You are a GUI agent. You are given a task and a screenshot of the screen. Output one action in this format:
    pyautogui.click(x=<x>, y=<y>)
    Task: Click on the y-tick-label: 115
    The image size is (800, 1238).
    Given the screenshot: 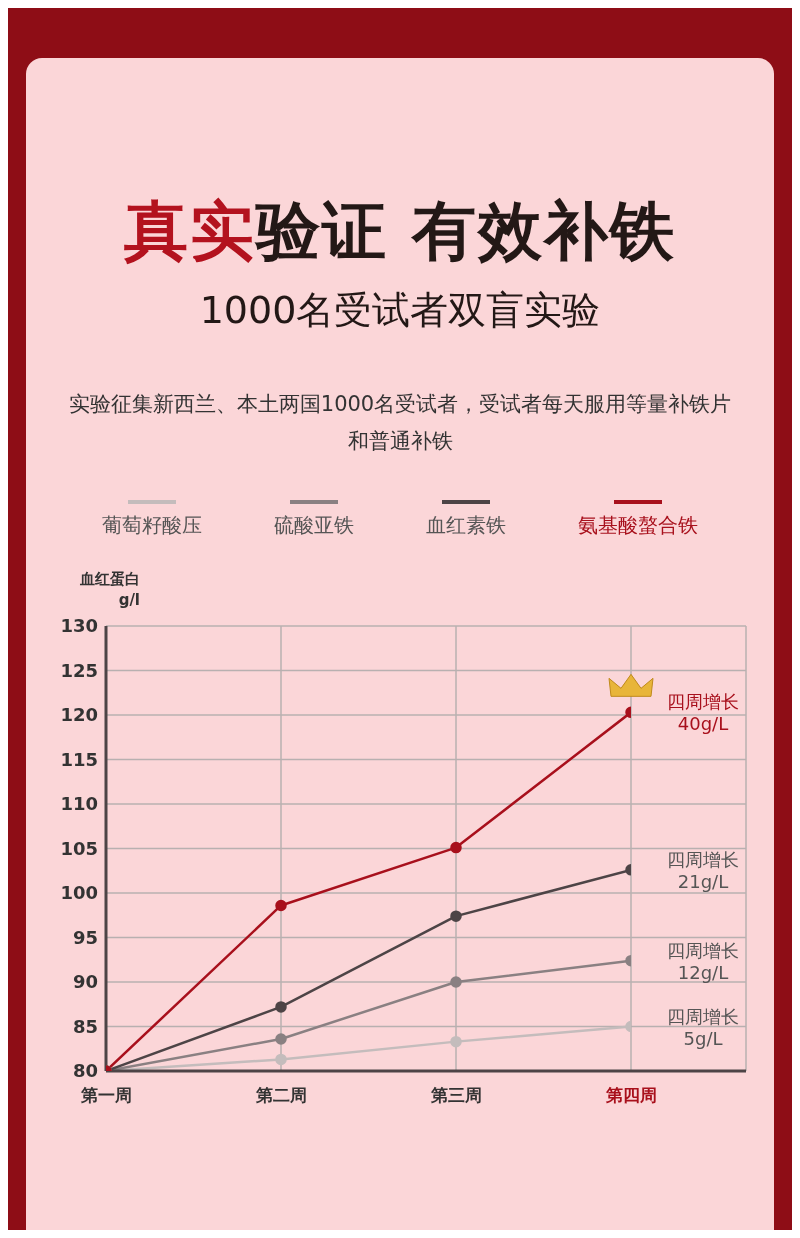 What is the action you would take?
    pyautogui.click(x=79, y=759)
    